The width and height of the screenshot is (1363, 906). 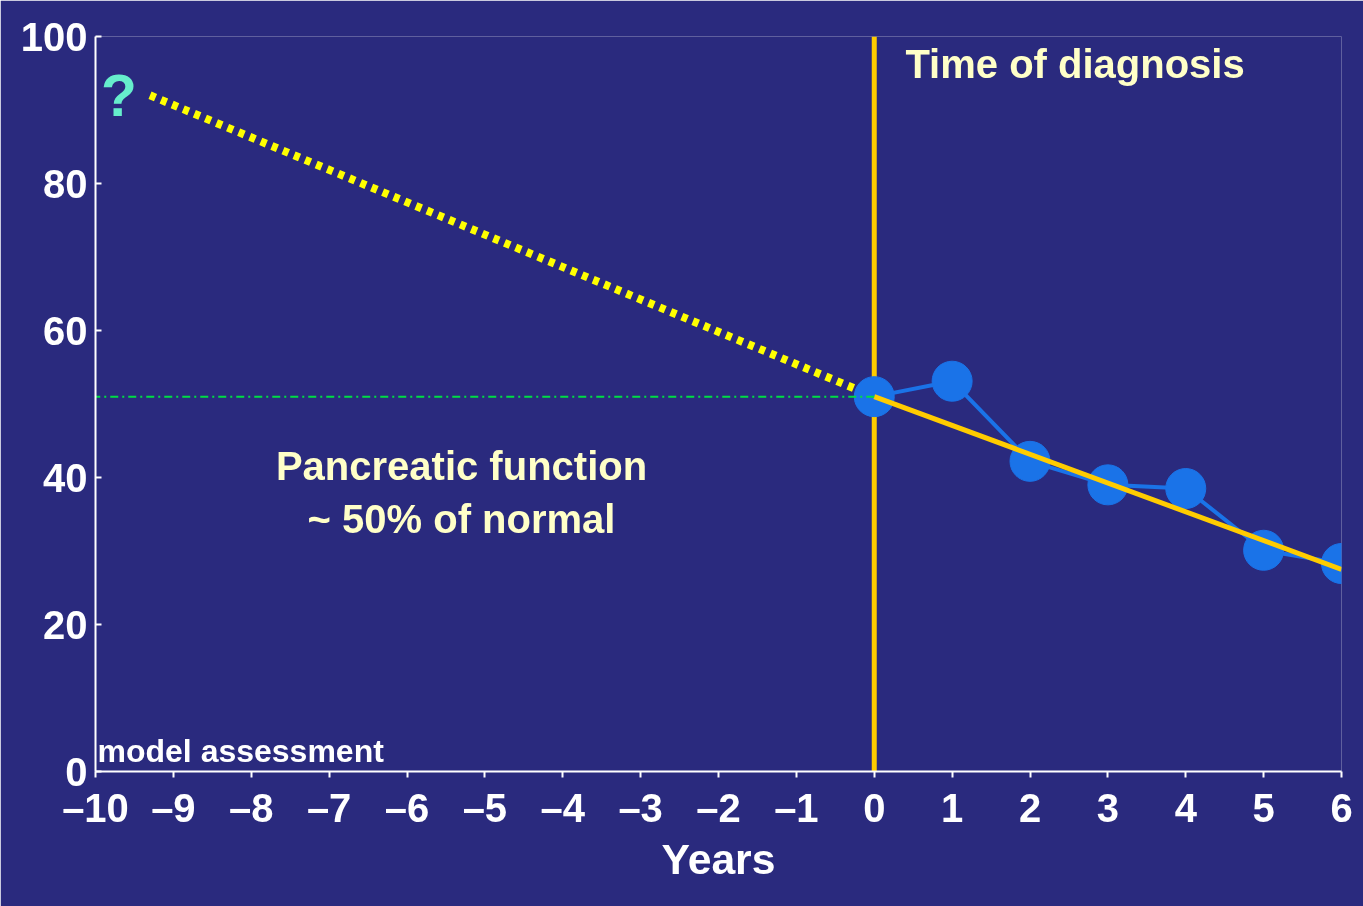 I want to click on y-tick-label: 20, so click(x=65, y=624).